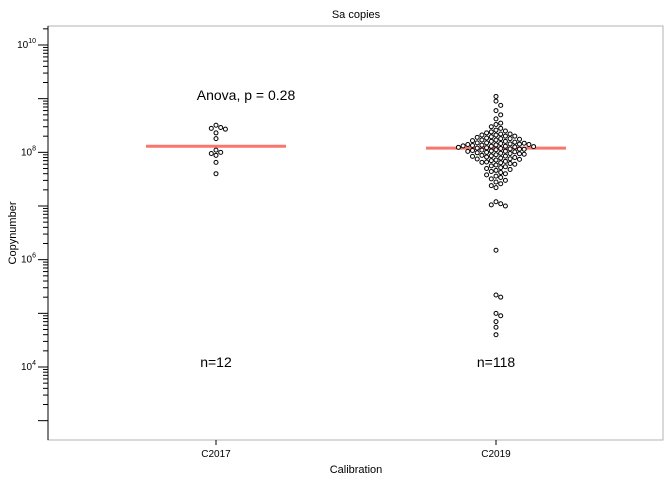  I want to click on count-label-c2017: n=12, so click(216, 362).